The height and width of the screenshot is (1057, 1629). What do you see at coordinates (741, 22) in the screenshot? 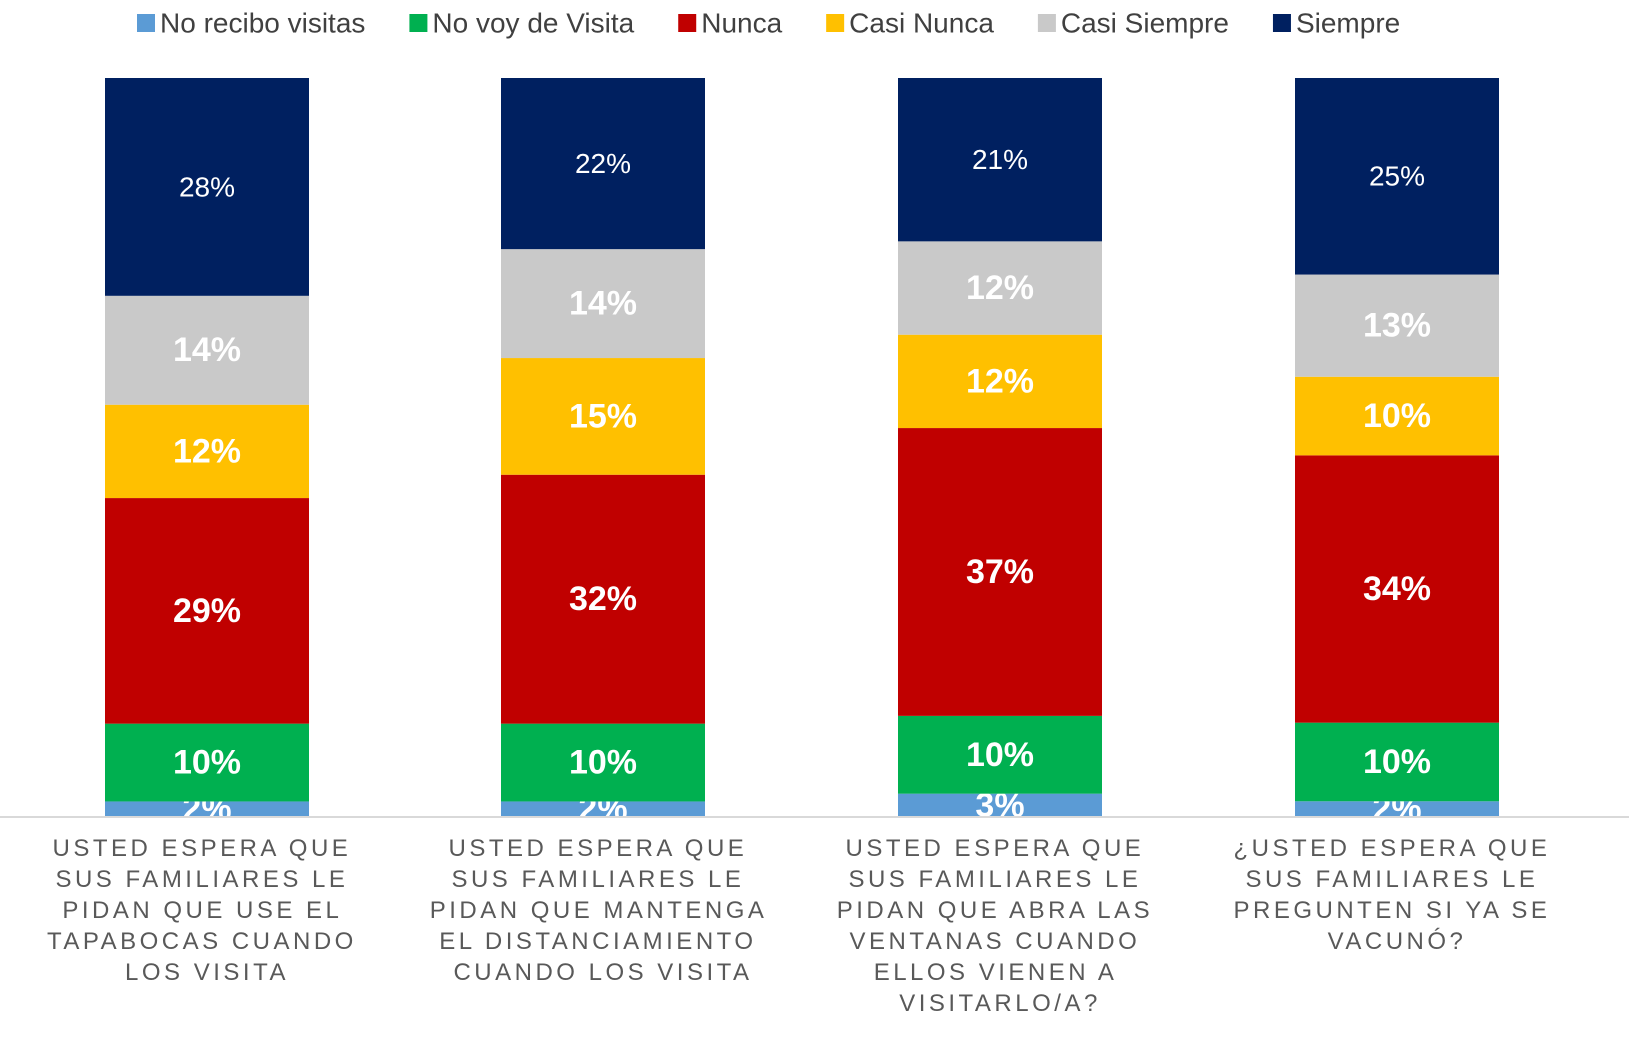
I see `legend-label: Nunca` at bounding box center [741, 22].